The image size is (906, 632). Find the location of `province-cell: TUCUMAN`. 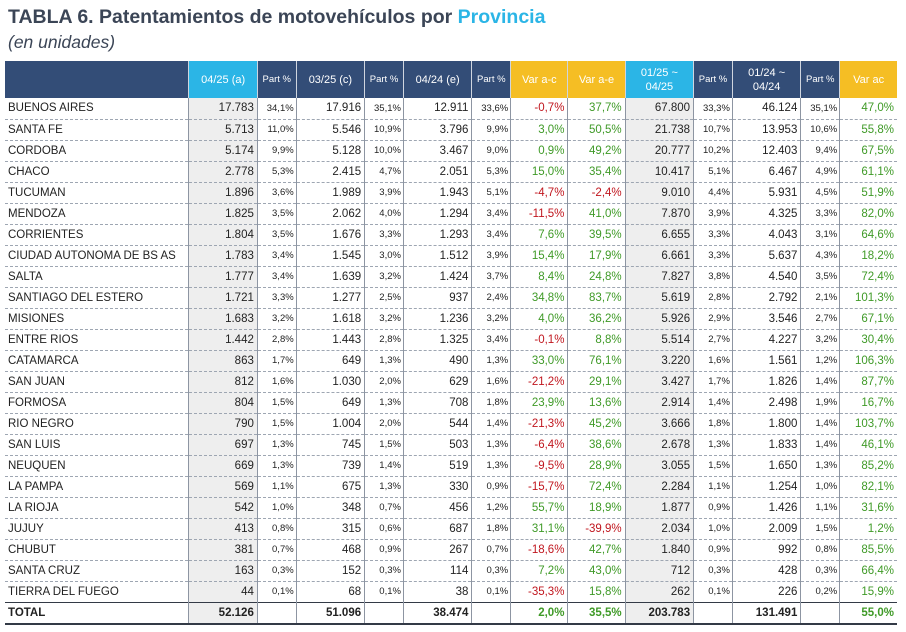

province-cell: TUCUMAN is located at coordinates (97, 193).